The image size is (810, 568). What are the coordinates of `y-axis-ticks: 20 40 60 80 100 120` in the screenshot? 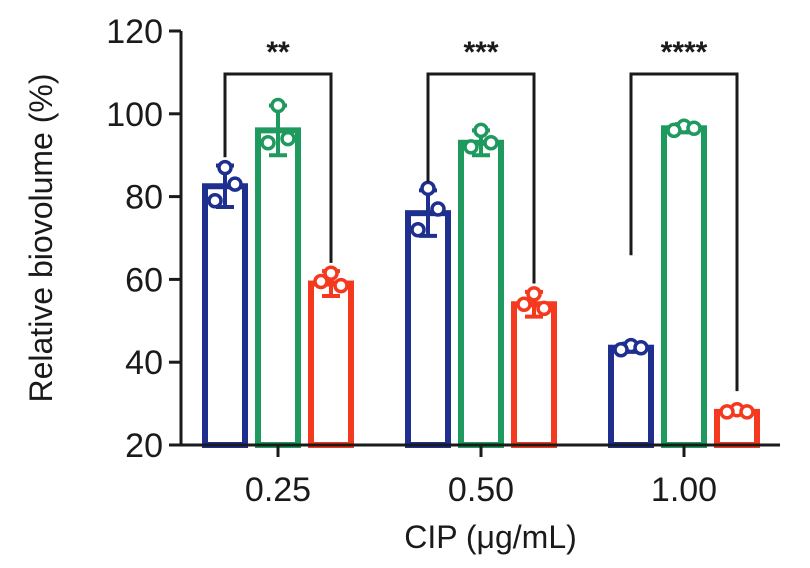 It's located at (143, 239).